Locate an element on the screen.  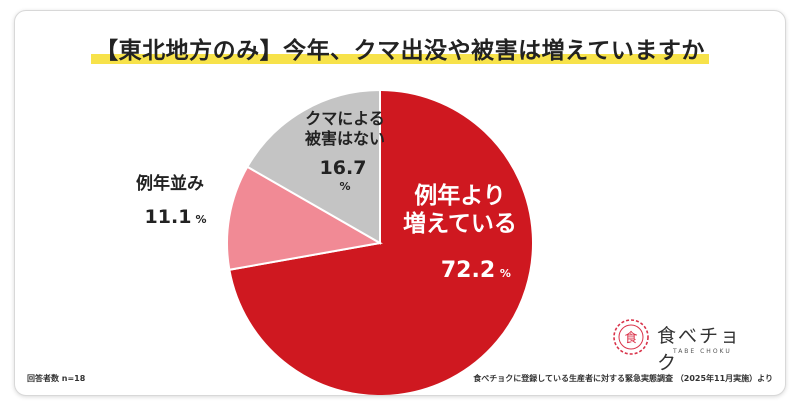
slice-value-1: 11.1 is located at coordinates (168, 217).